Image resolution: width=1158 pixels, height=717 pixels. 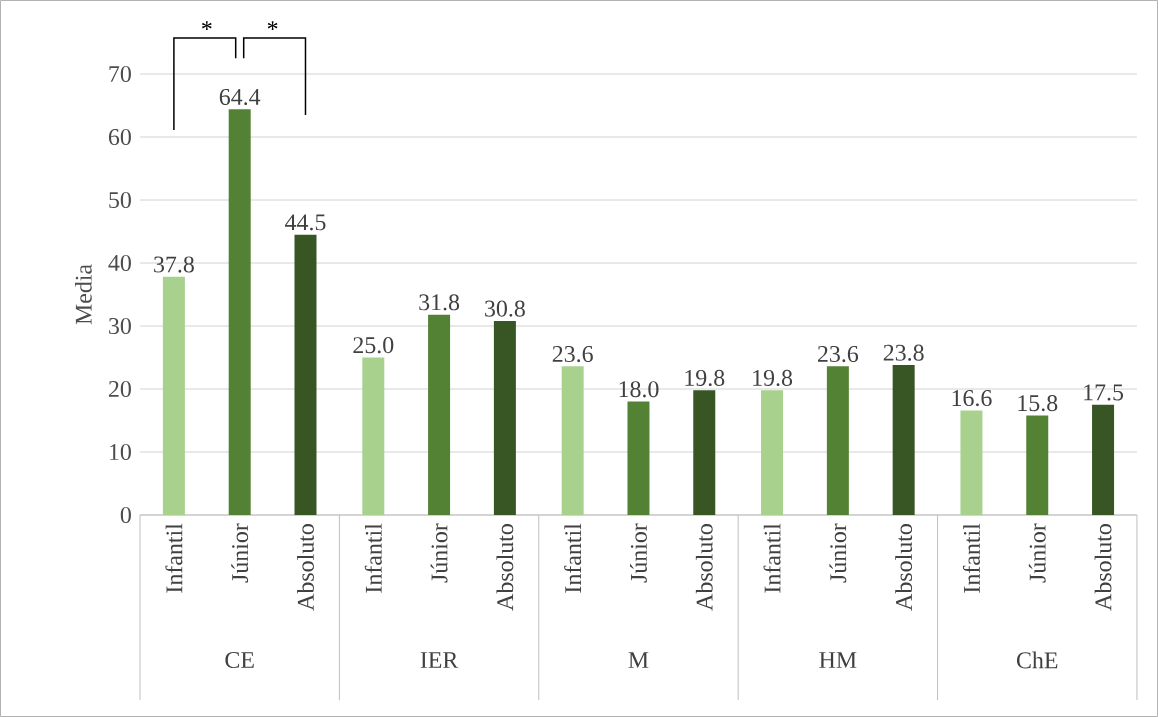 I want to click on x-tick-label: HM, so click(x=838, y=660).